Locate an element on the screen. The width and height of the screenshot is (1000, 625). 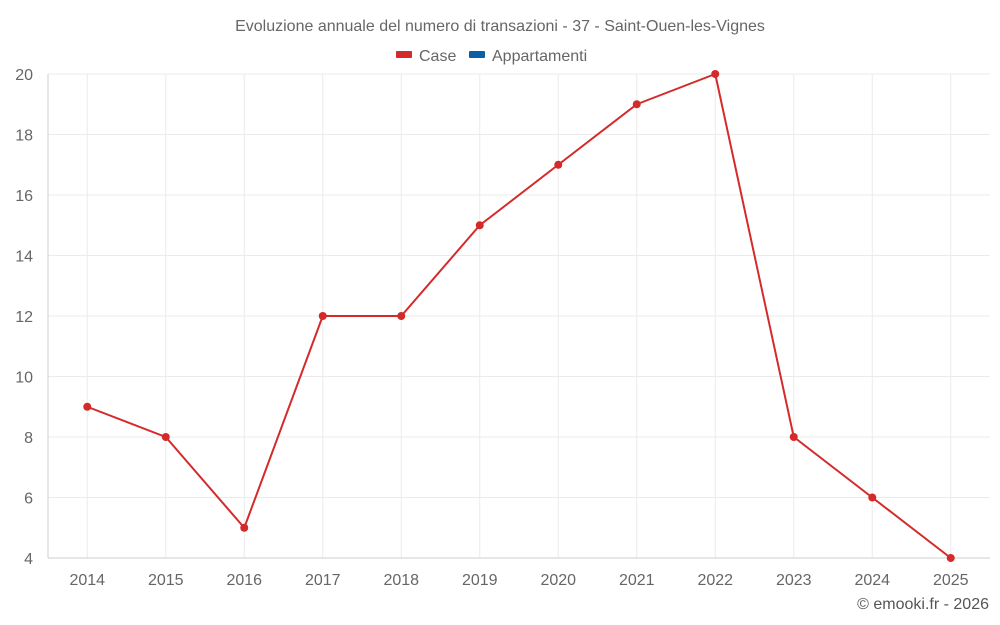
x-tick-label: 2014 is located at coordinates (87, 580).